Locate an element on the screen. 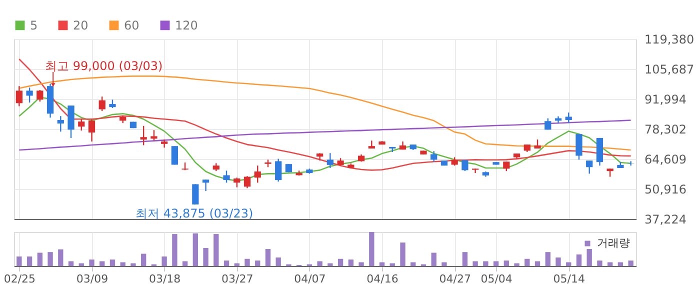 This screenshot has height=289, width=700. y-tick-label: 50,916 is located at coordinates (665, 189).